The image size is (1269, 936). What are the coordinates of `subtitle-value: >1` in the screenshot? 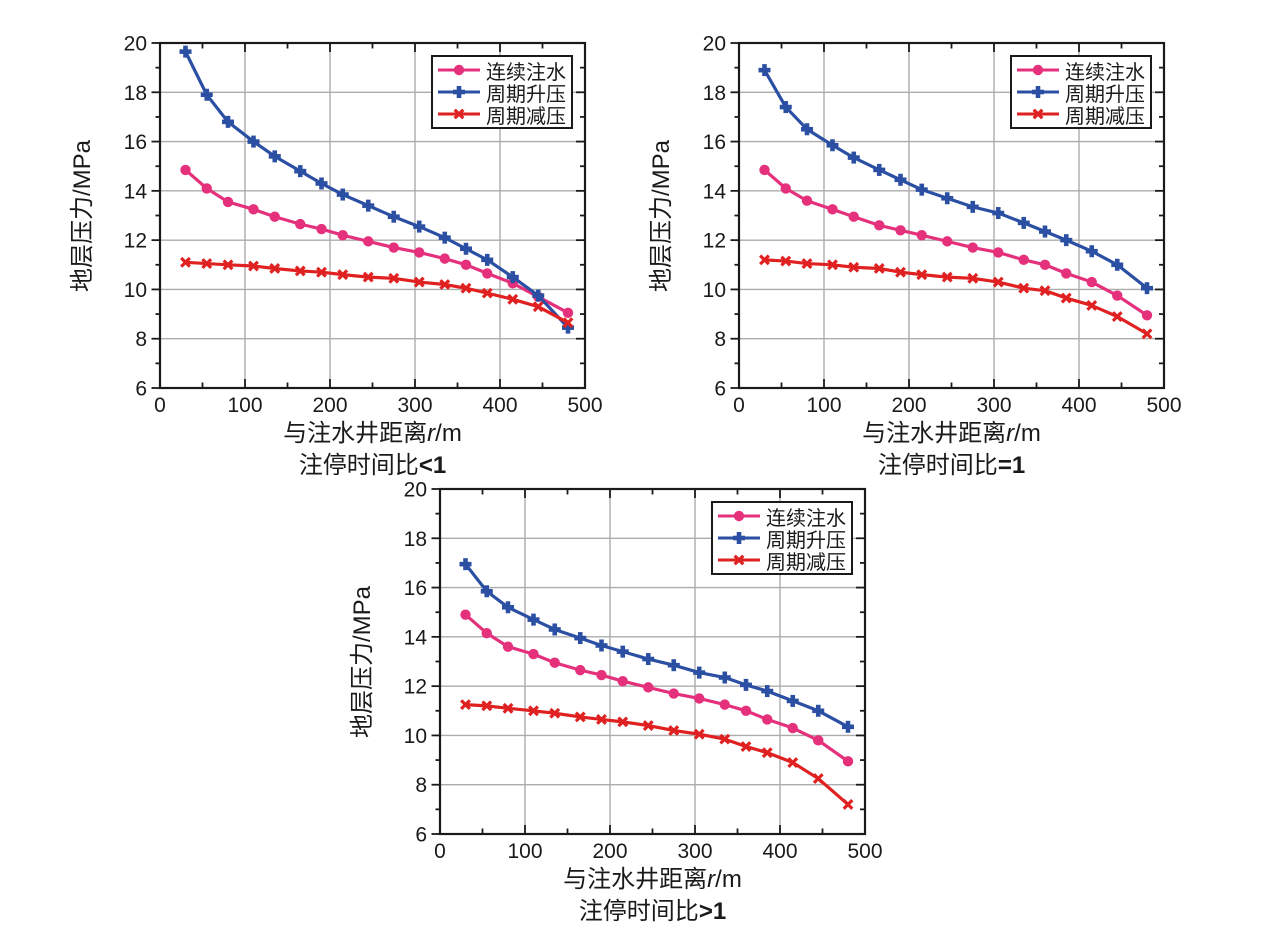 It's located at (712, 911).